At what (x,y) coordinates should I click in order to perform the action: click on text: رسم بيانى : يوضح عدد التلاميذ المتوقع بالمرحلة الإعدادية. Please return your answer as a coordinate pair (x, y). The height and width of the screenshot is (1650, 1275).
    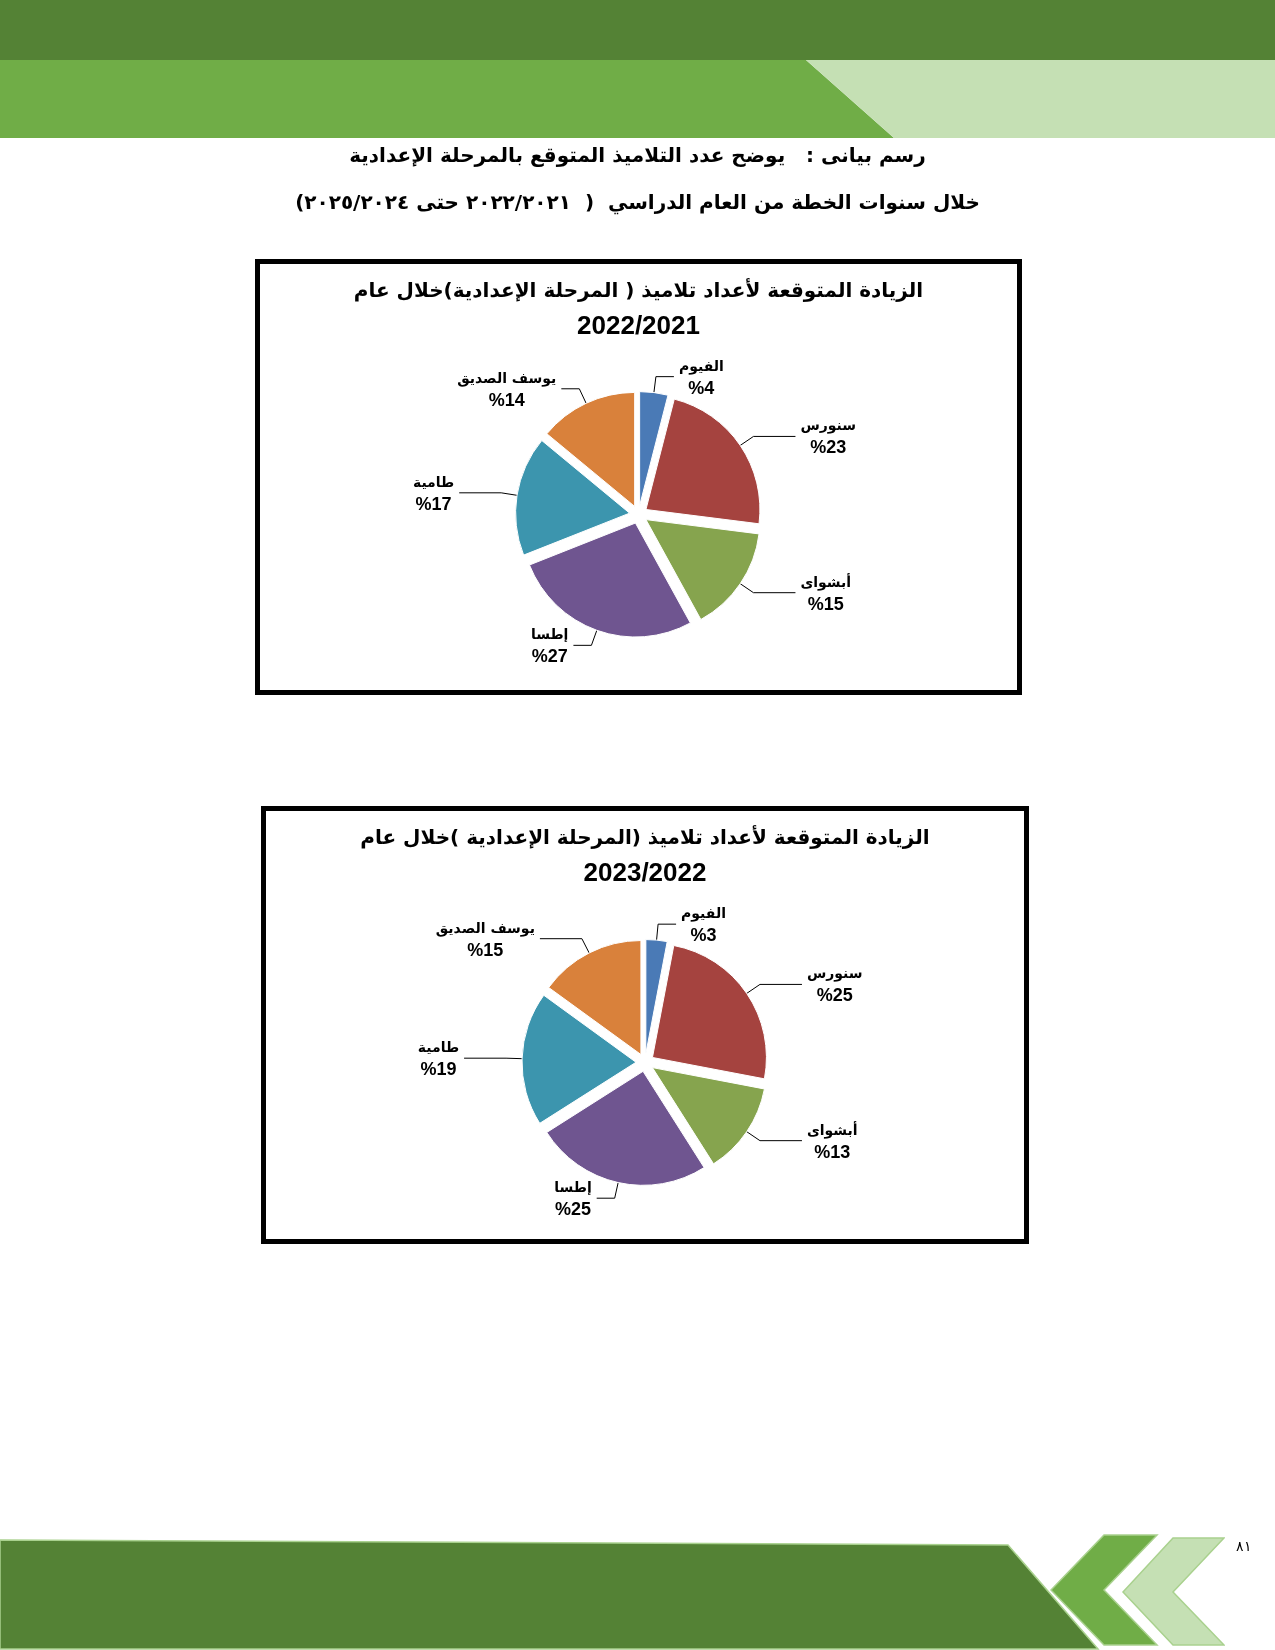
    Looking at the image, I should click on (637, 155).